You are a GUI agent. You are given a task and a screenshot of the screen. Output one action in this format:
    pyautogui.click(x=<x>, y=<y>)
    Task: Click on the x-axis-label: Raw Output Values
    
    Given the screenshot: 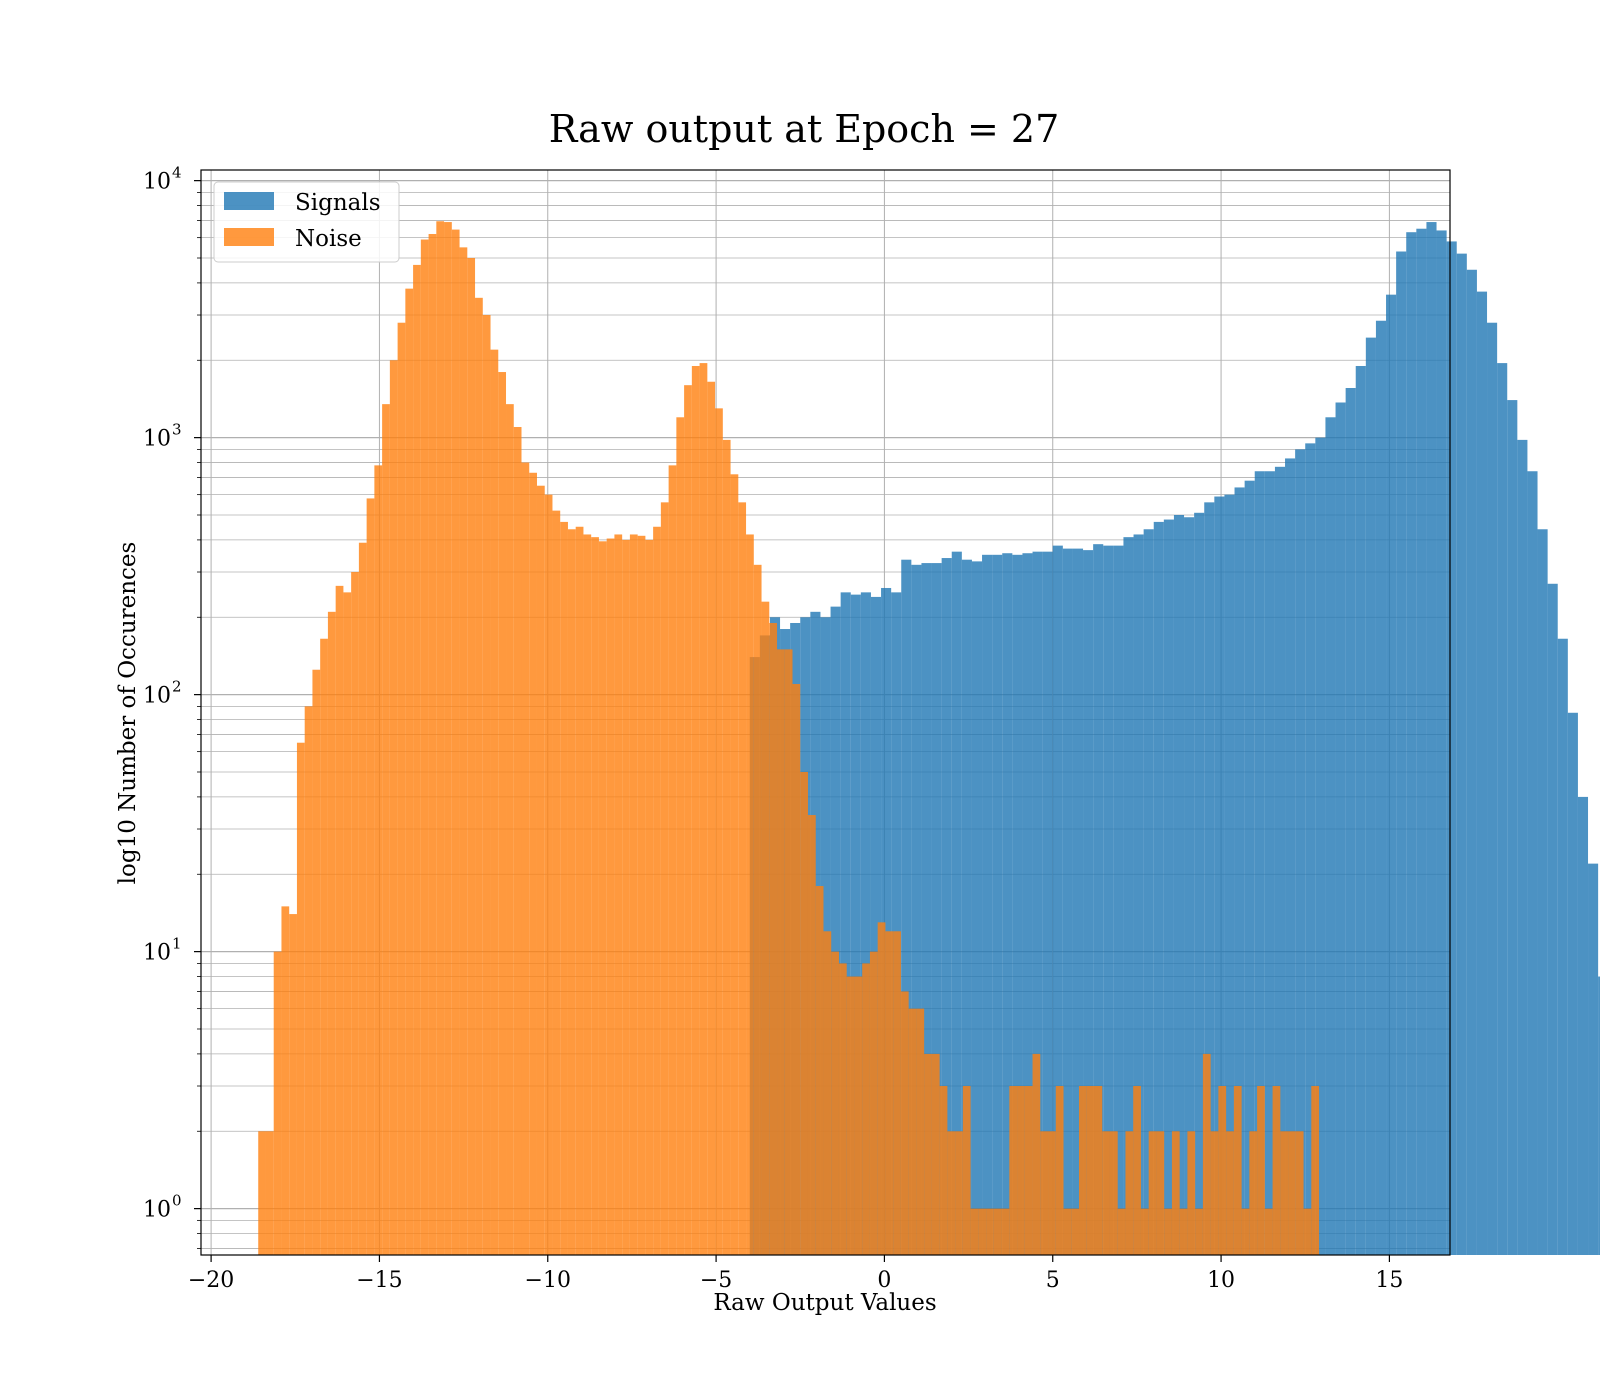 What is the action you would take?
    pyautogui.click(x=824, y=1303)
    